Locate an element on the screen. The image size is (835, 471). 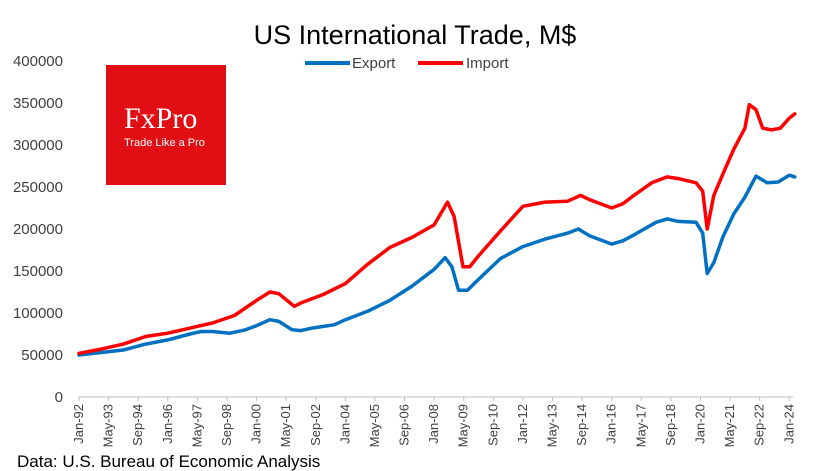
chart-title: US International Trade, M$ is located at coordinates (415, 35).